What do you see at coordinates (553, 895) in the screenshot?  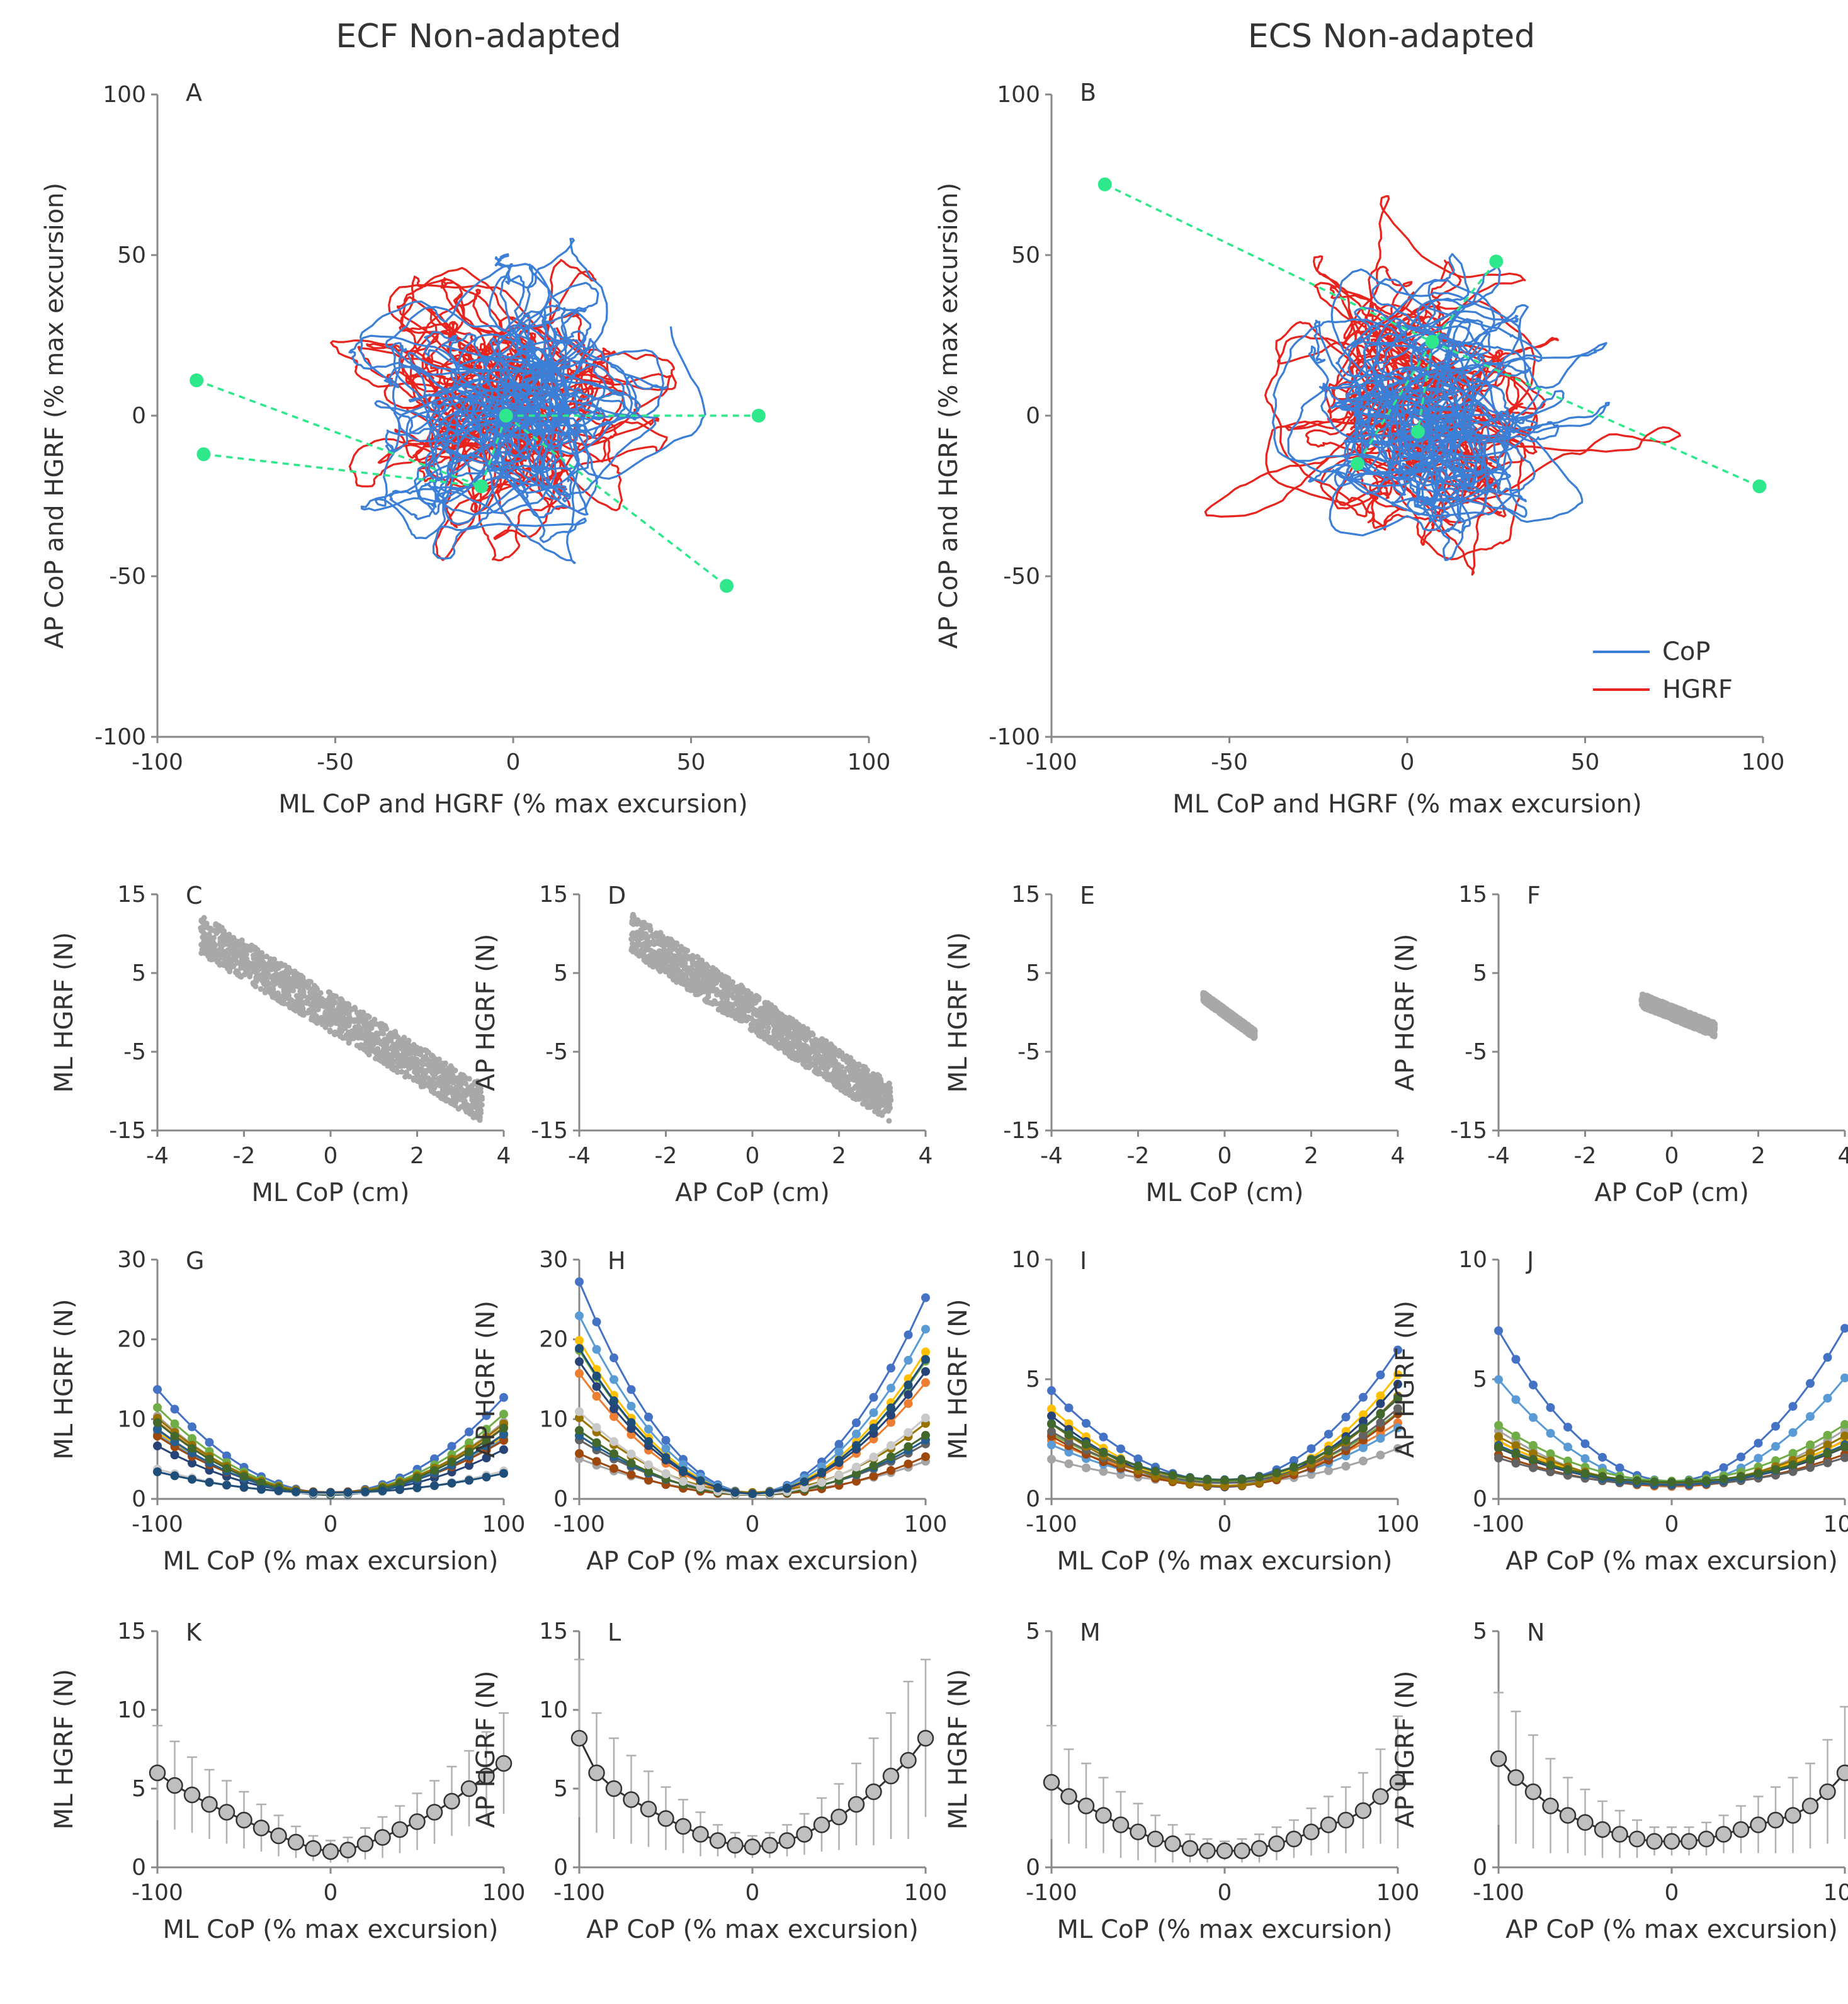 I see `y-tick-label: 15` at bounding box center [553, 895].